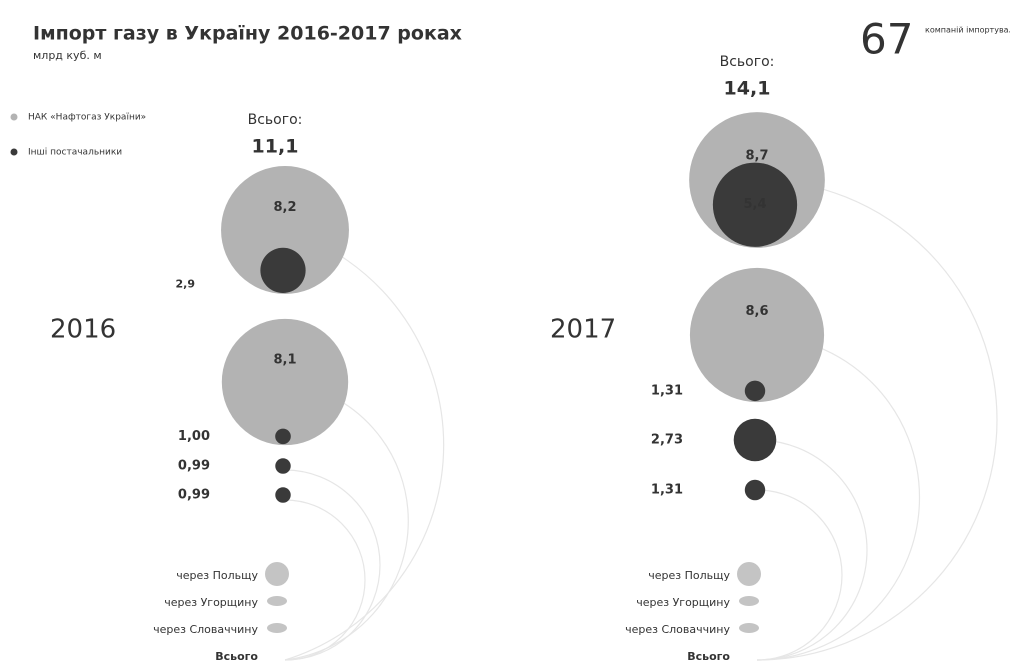 The width and height of the screenshot is (1010, 666). I want to click on subtitle: млрд куб. м, so click(67, 55).